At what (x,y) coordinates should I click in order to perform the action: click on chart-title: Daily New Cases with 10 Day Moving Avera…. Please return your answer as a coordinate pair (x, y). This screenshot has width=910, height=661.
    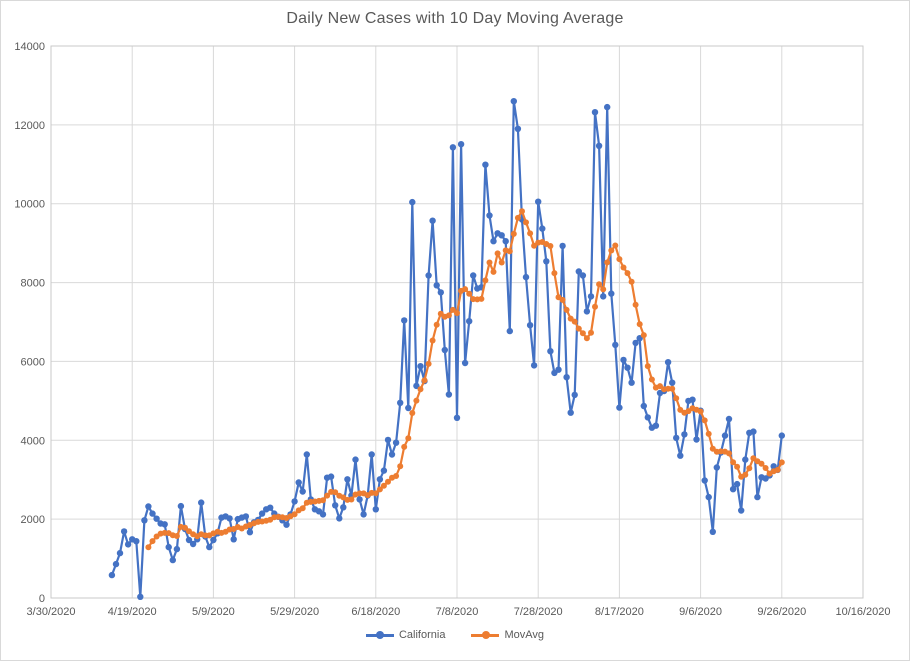
    Looking at the image, I should click on (455, 18).